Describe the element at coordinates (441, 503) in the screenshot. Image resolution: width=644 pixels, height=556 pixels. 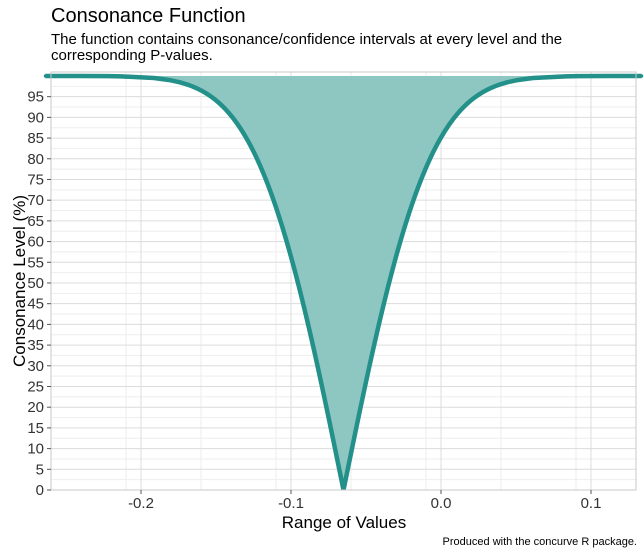
I see `x-tick-label: 0.0` at that location.